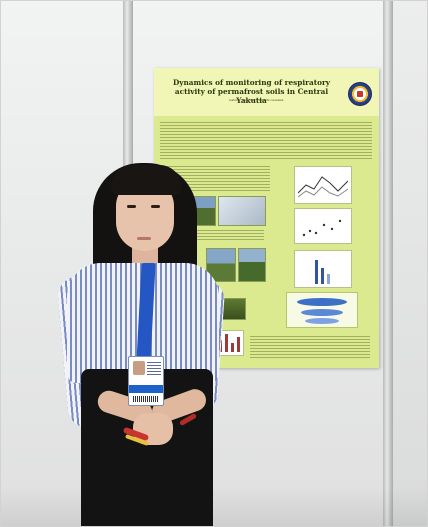 This screenshot has width=428, height=527. I want to click on poster-scatter-chart, so click(323, 226).